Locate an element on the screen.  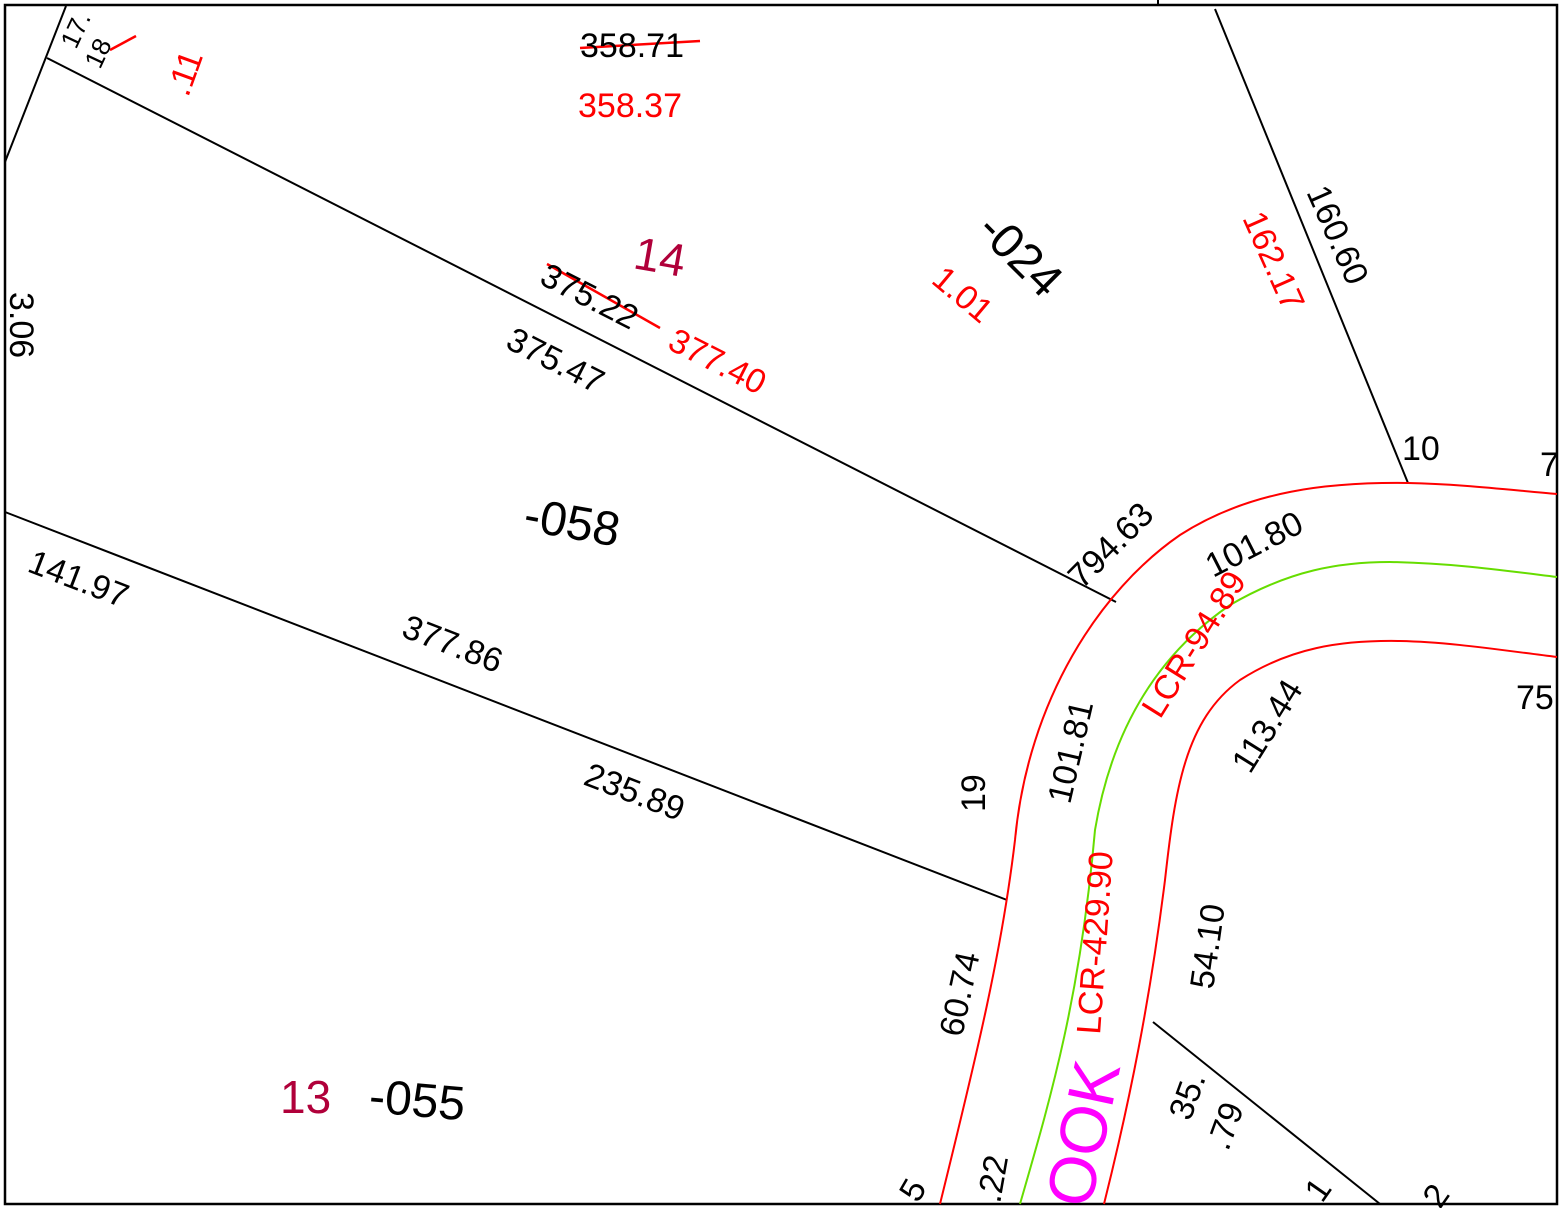
parcel-id-058: -058 is located at coordinates (572, 523).